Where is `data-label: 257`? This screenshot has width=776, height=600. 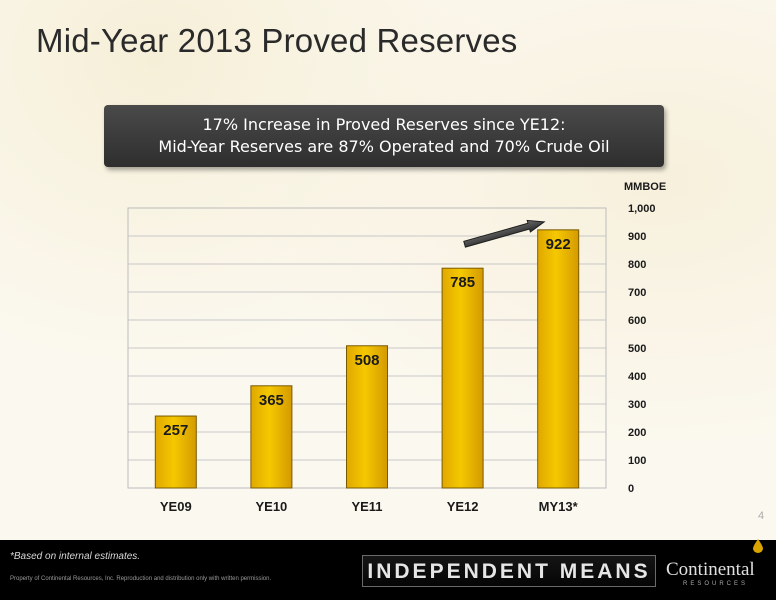
data-label: 257 is located at coordinates (175, 430).